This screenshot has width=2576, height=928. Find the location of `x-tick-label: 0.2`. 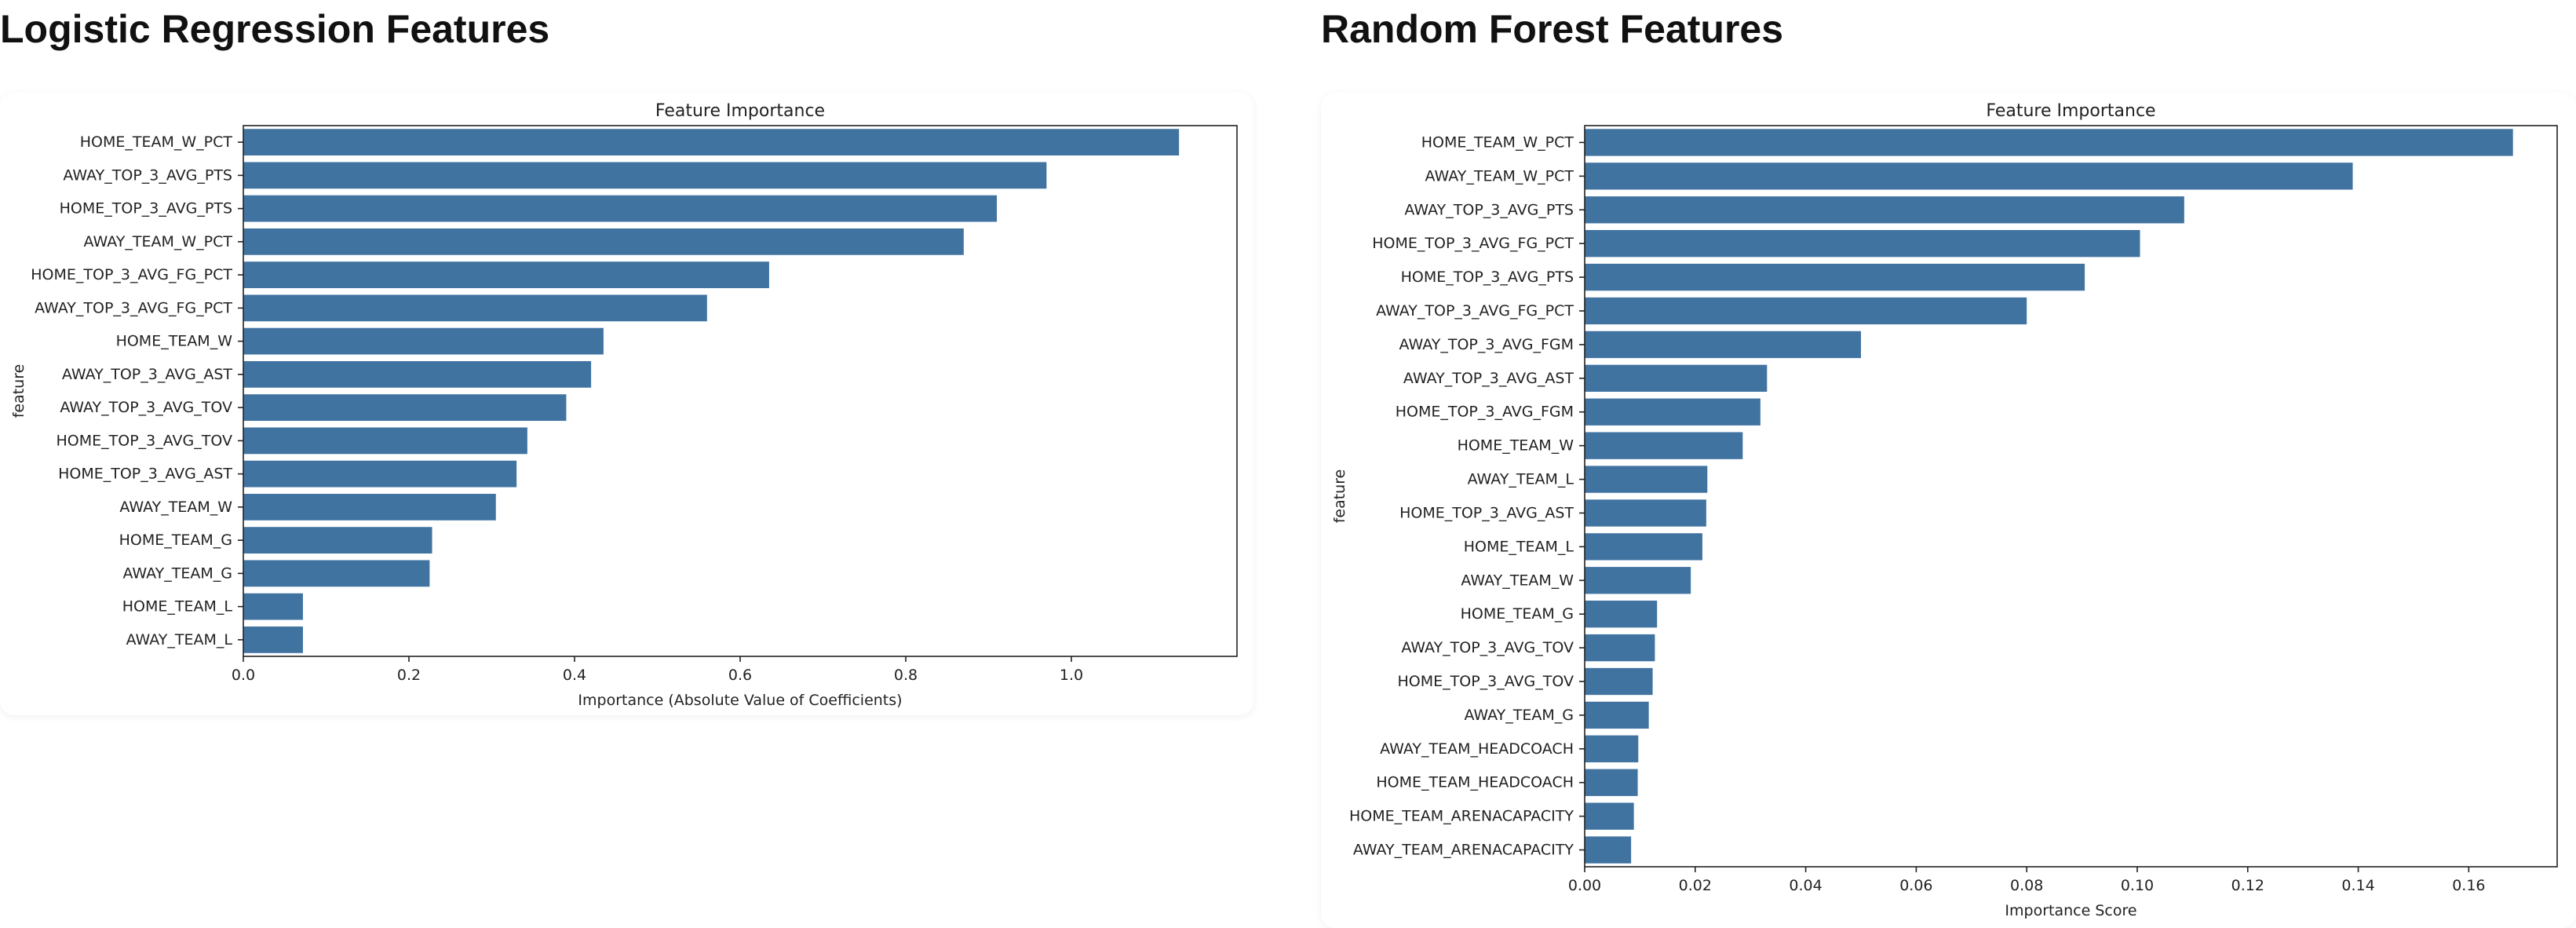

x-tick-label: 0.2 is located at coordinates (409, 675).